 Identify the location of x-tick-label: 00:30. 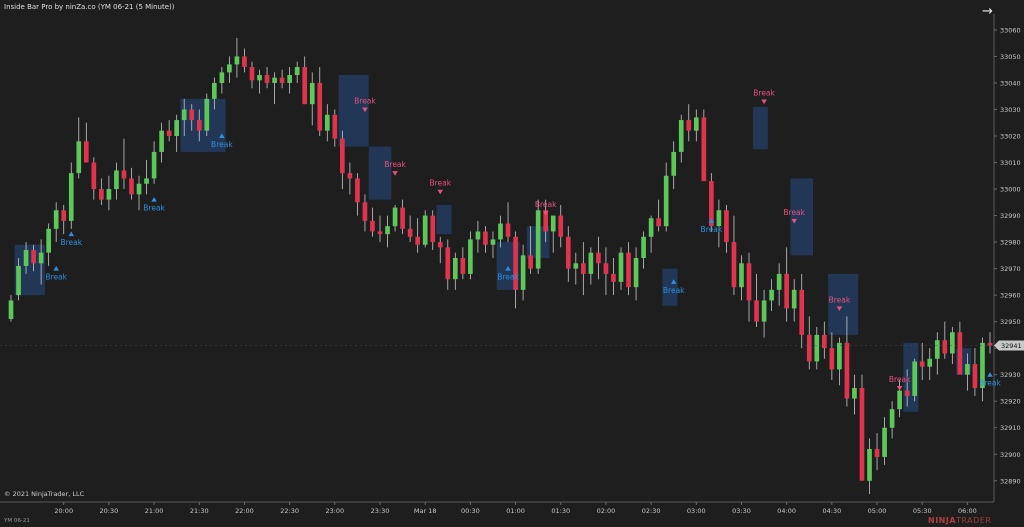
(470, 511).